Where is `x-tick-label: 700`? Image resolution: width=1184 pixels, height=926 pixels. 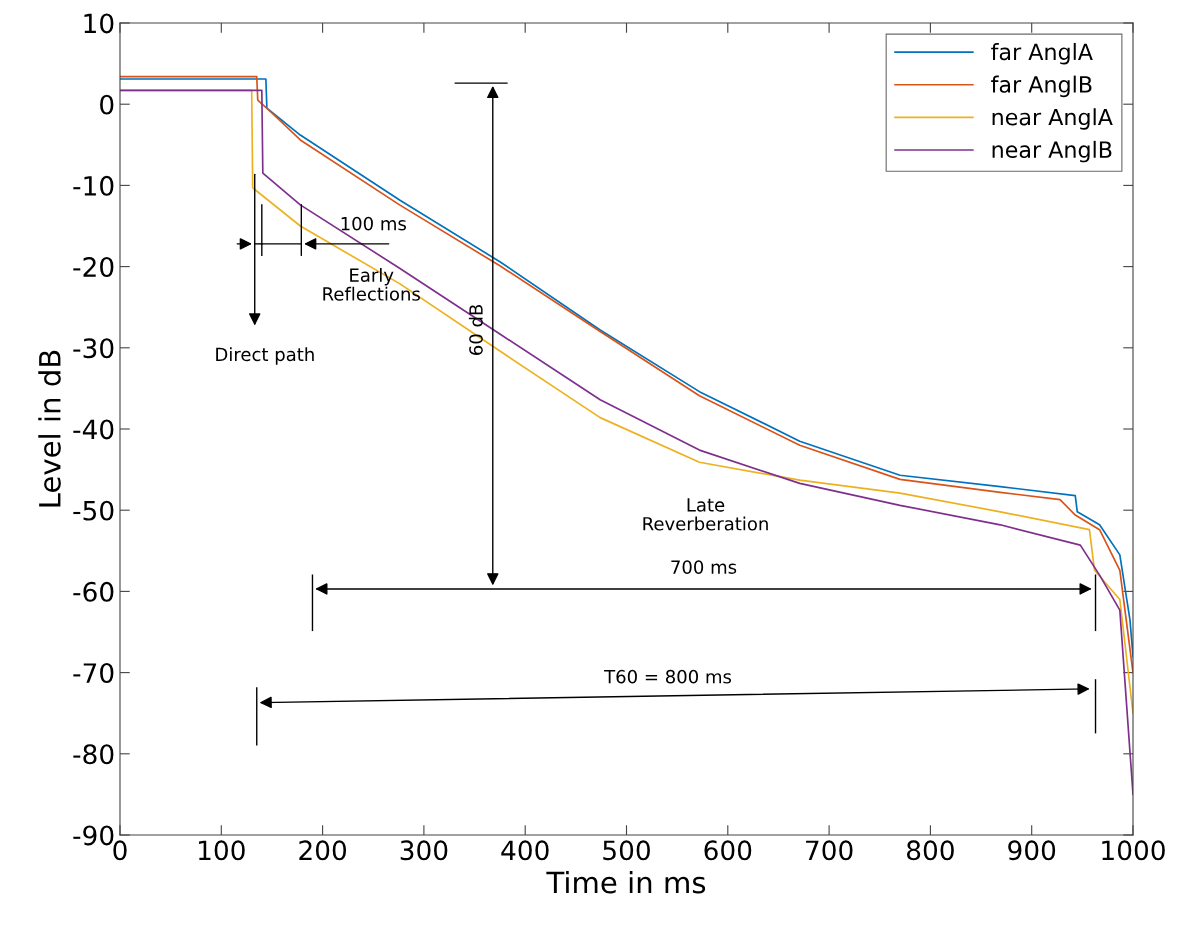
x-tick-label: 700 is located at coordinates (829, 850).